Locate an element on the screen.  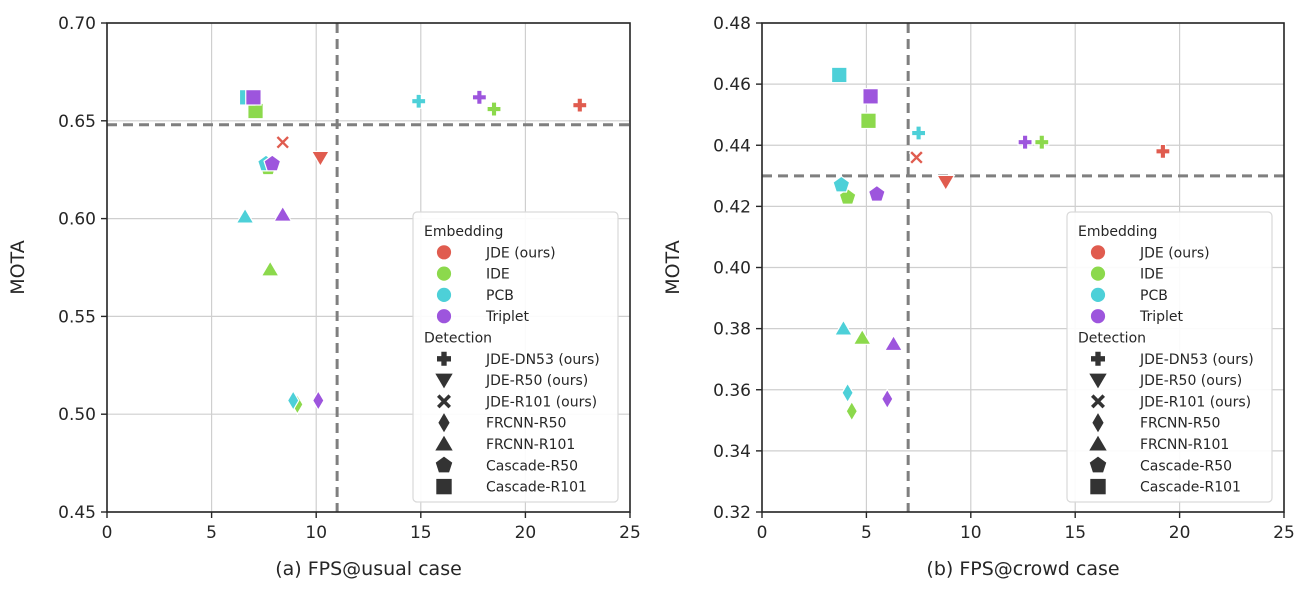
y-tick-label: 0.70 is located at coordinates (77, 24).